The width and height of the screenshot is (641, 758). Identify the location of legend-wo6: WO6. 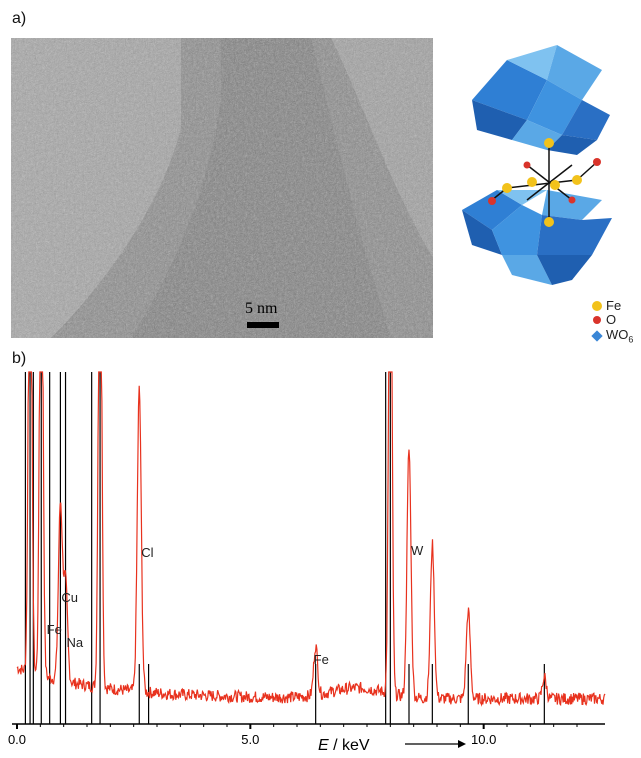
(612, 336).